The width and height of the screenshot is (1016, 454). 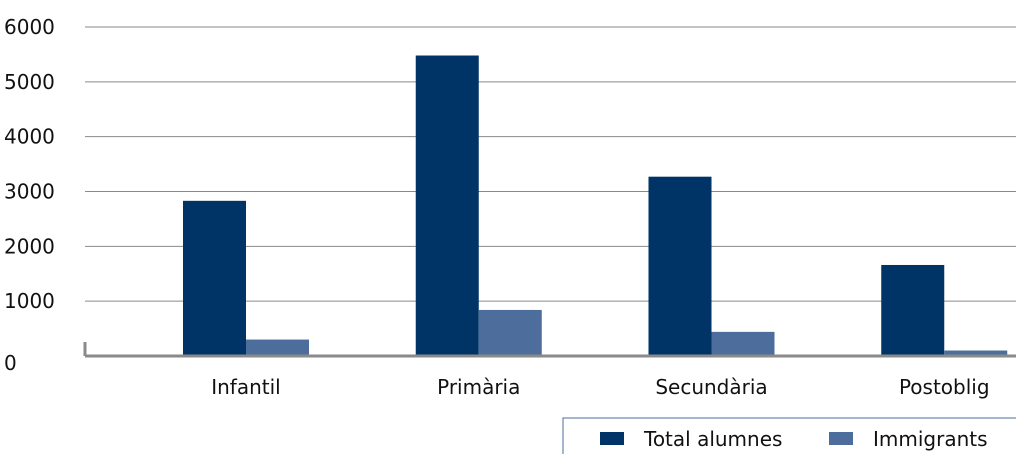 What do you see at coordinates (944, 387) in the screenshot?
I see `x-category-label: Postoblig` at bounding box center [944, 387].